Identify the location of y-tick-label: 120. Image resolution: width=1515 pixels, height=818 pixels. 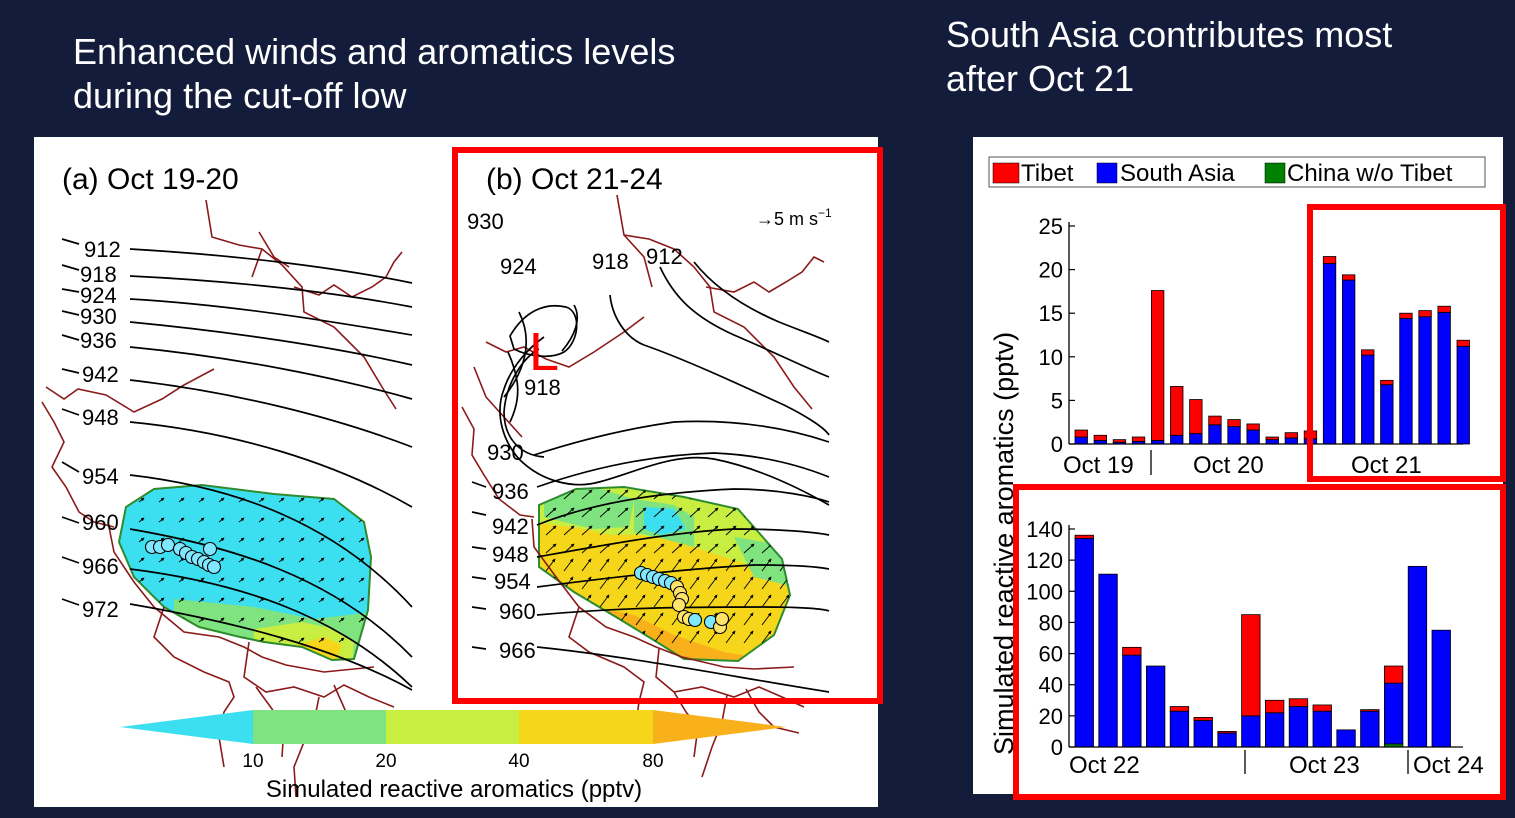
(1044, 560).